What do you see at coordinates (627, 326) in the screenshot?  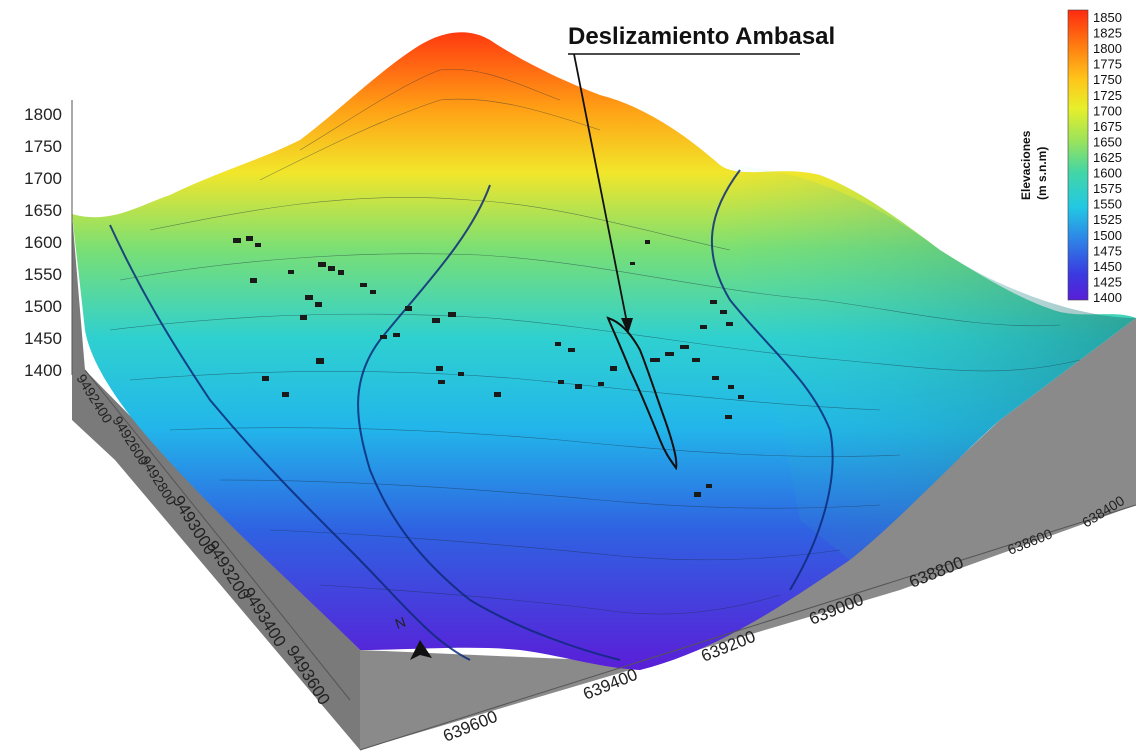 I see `annotation-arrowhead` at bounding box center [627, 326].